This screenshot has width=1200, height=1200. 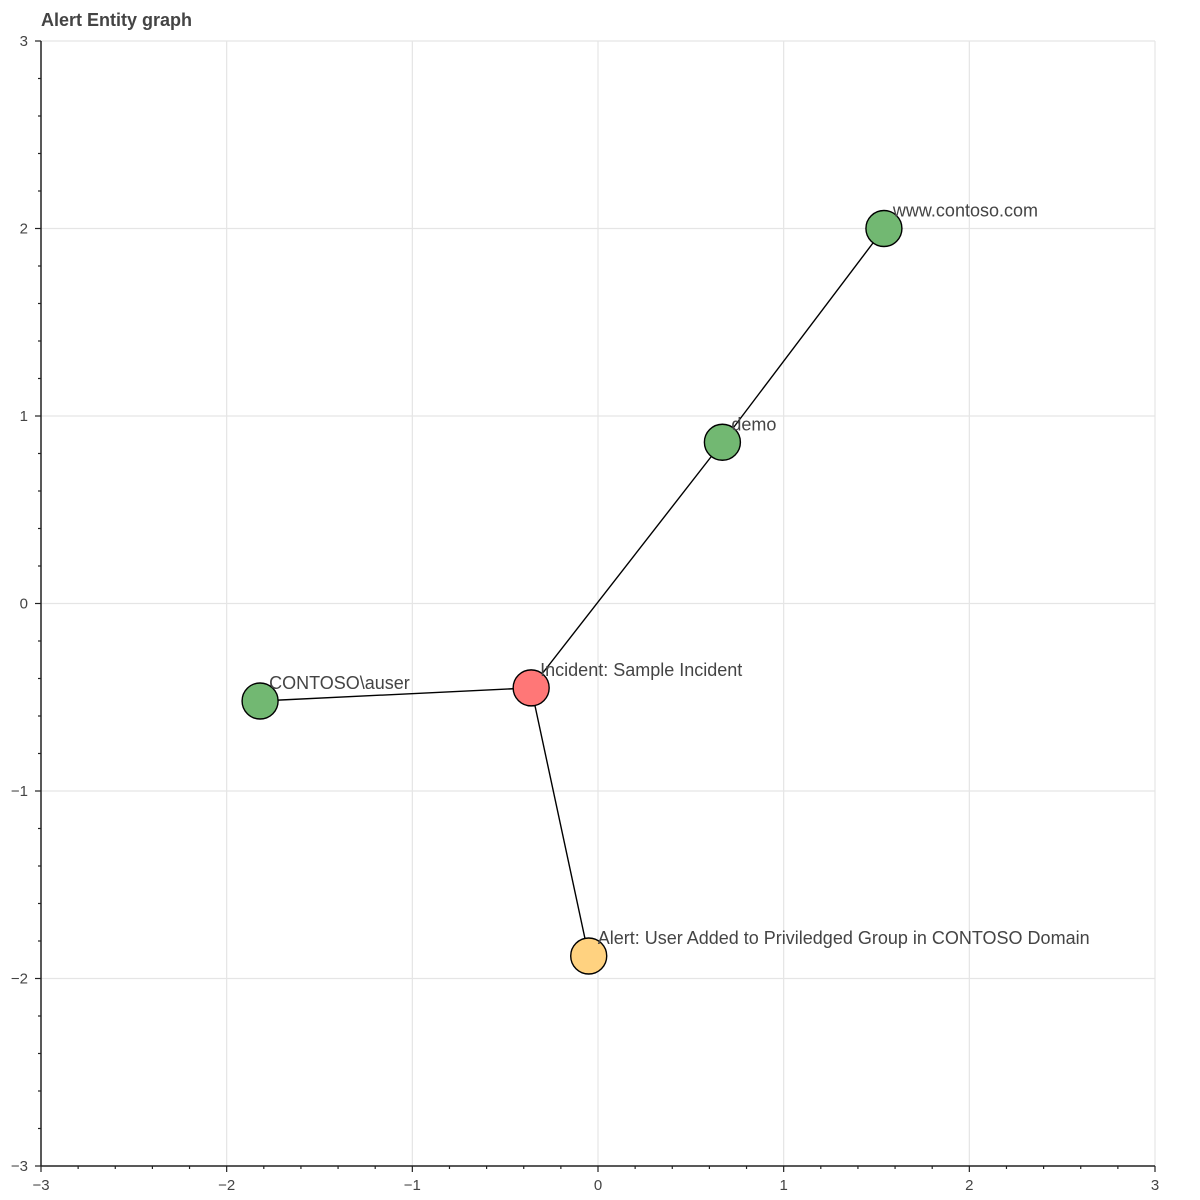 I want to click on x-tick-label: 0, so click(x=598, y=1185).